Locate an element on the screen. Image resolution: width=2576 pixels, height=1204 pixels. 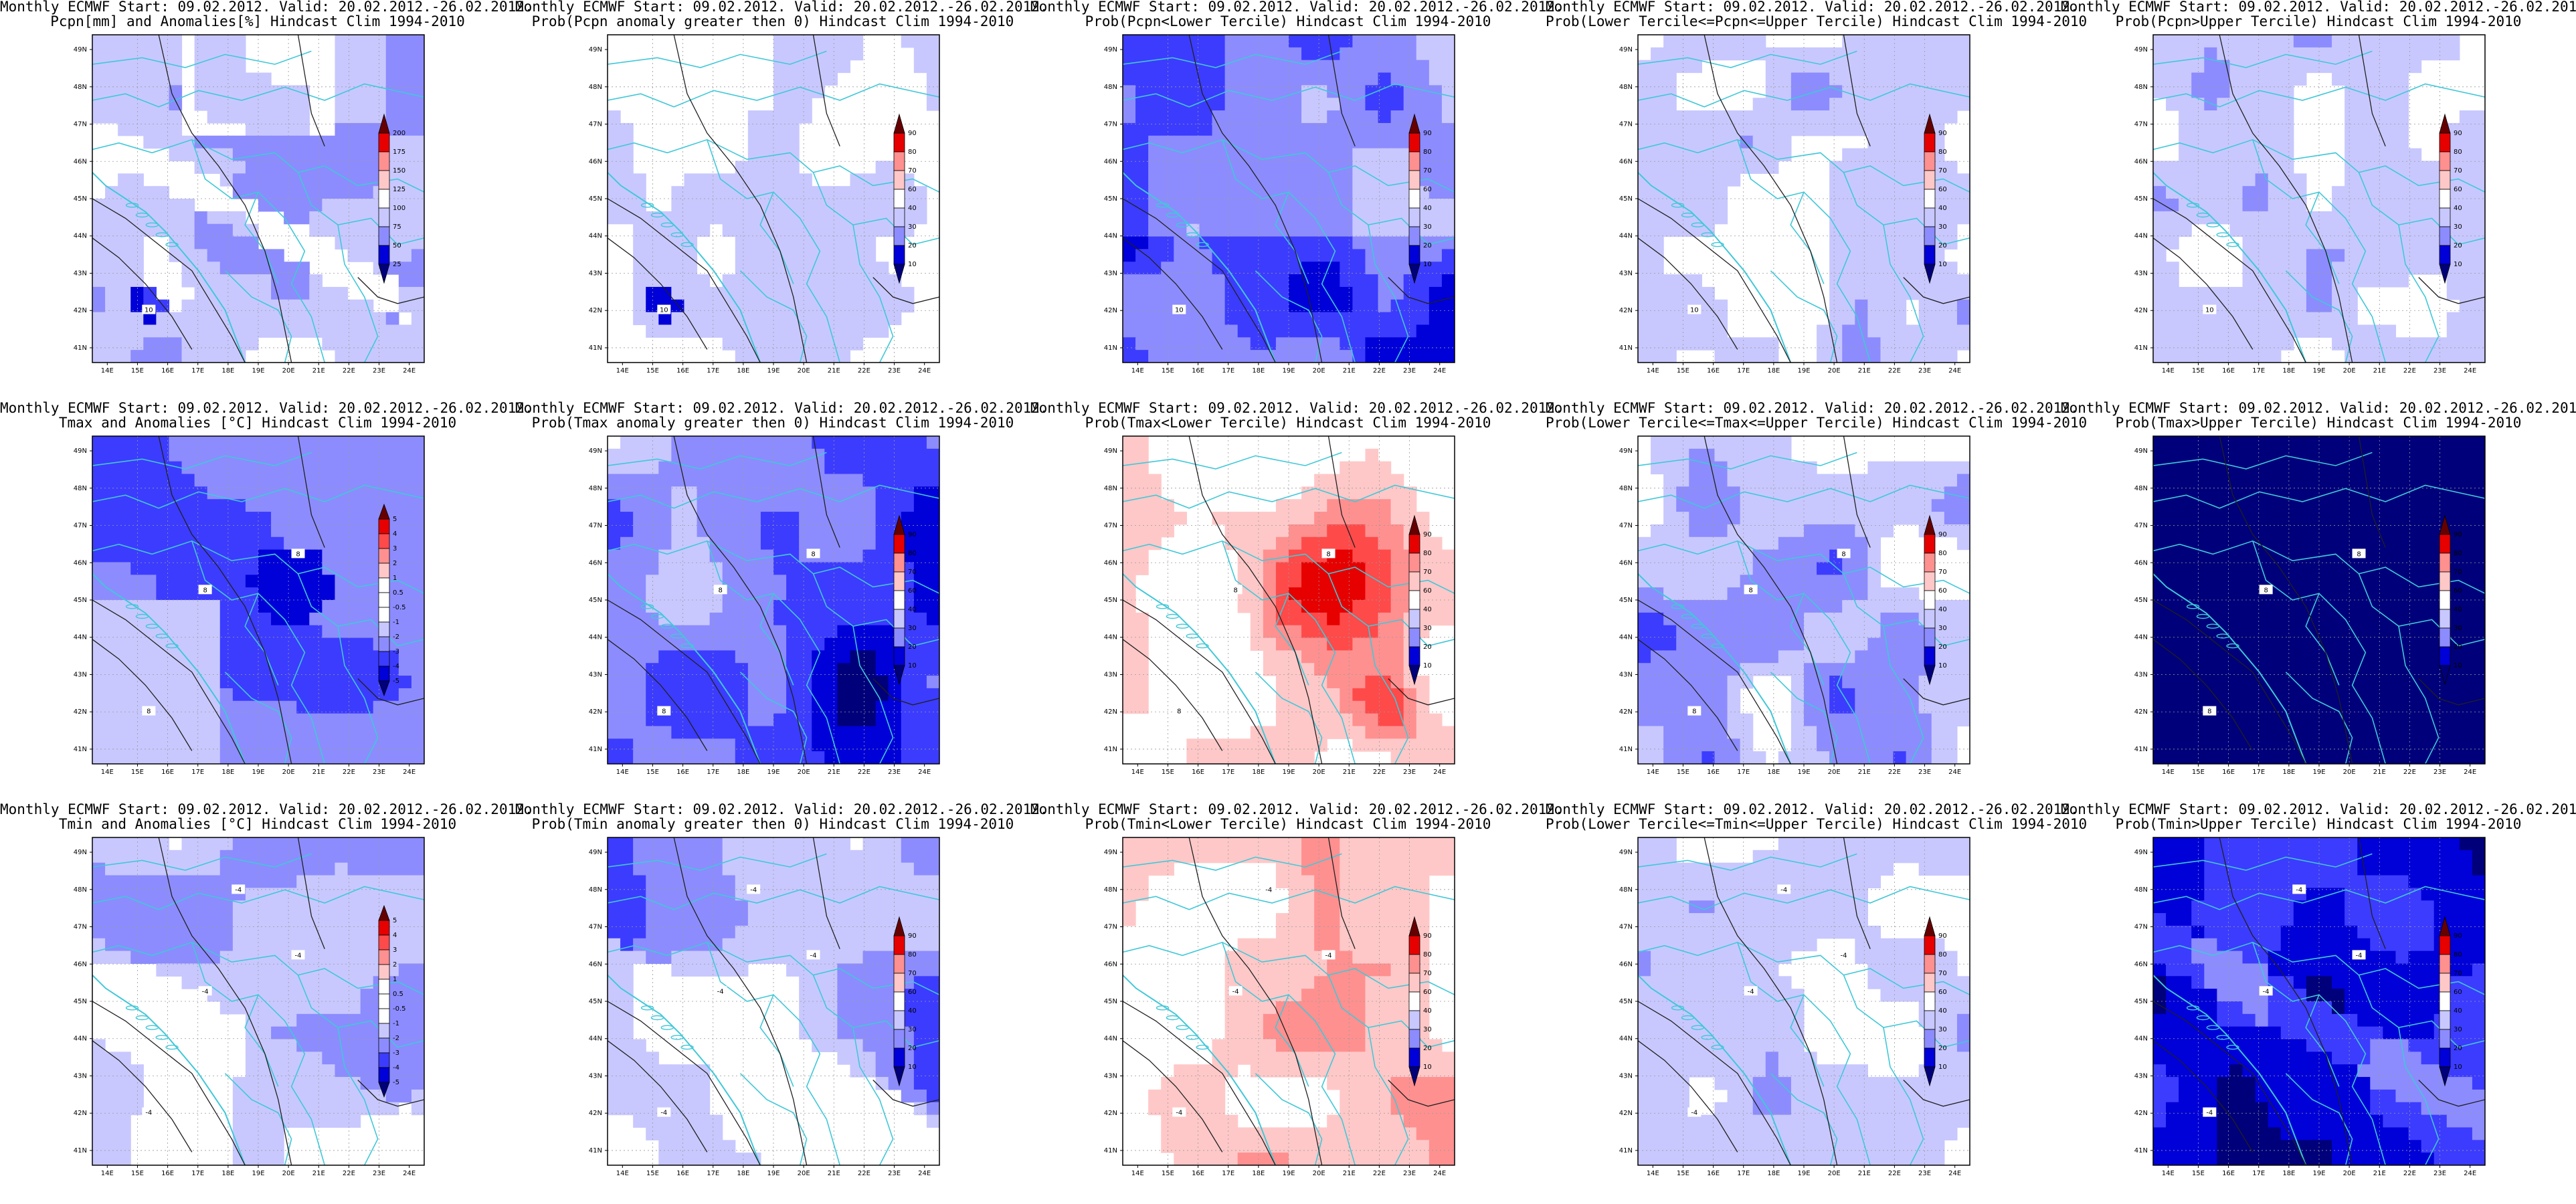
contour-lines is located at coordinates (1289, 199).